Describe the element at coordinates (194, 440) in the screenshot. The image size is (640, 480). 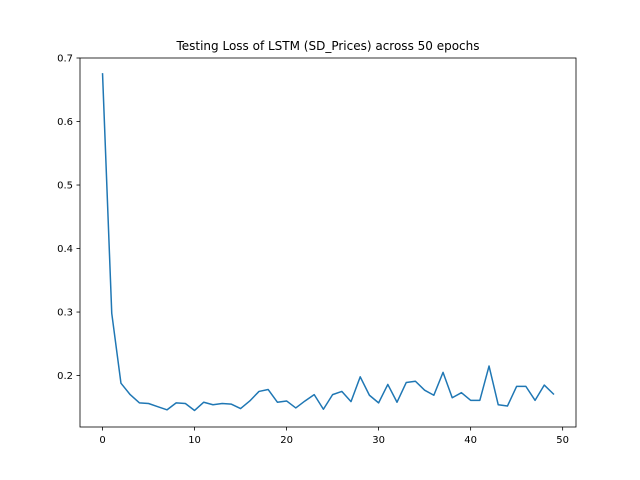
I see `x-tick-label-10: 10` at that location.